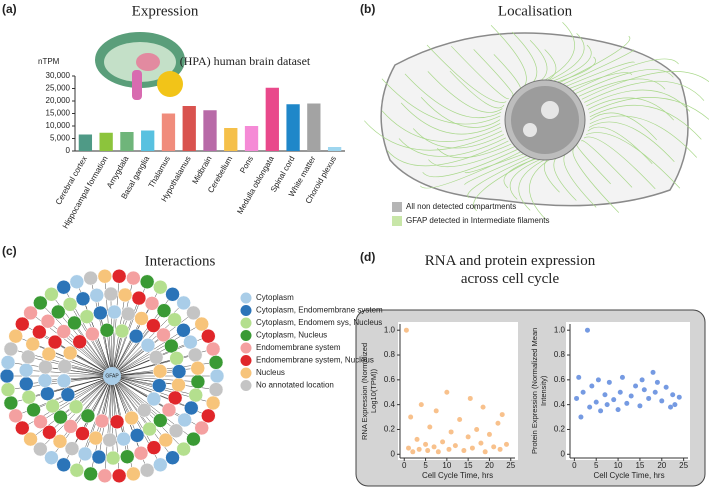 The width and height of the screenshot is (709, 490). Describe the element at coordinates (510, 465) in the screenshot. I see `x-tick-label: 25` at that location.